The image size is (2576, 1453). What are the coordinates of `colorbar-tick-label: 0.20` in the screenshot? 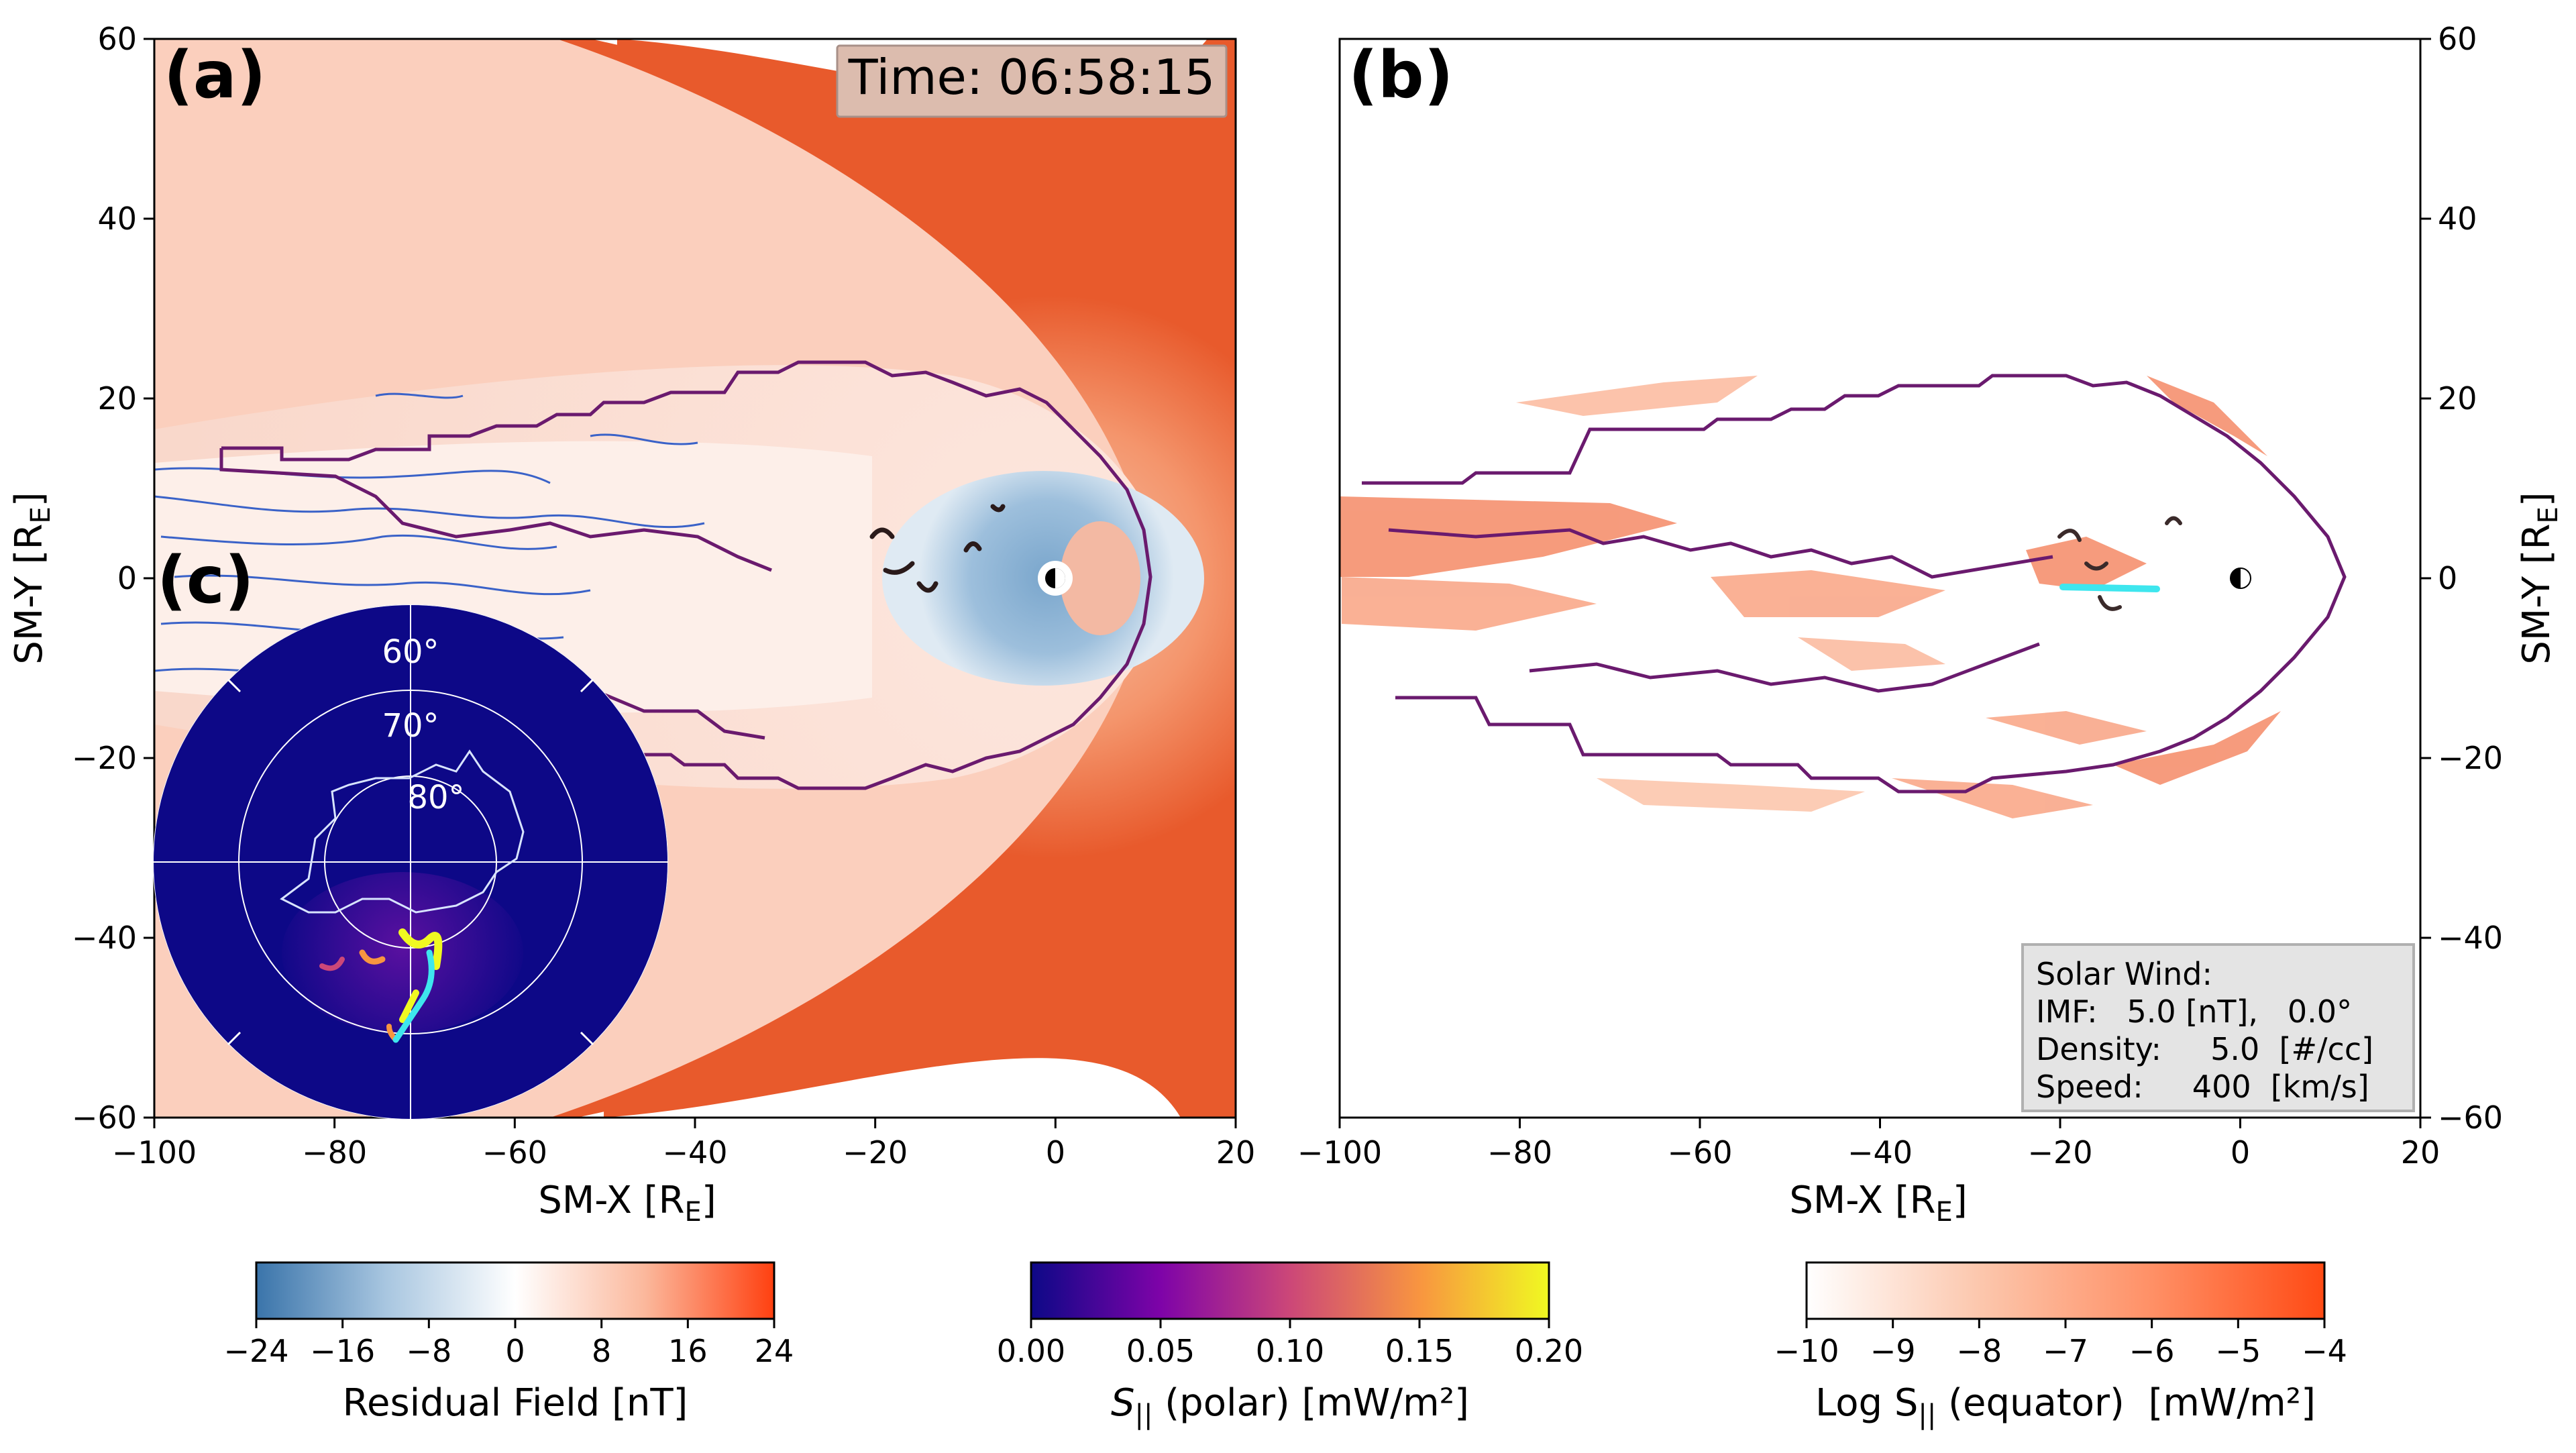 It's located at (1549, 1351).